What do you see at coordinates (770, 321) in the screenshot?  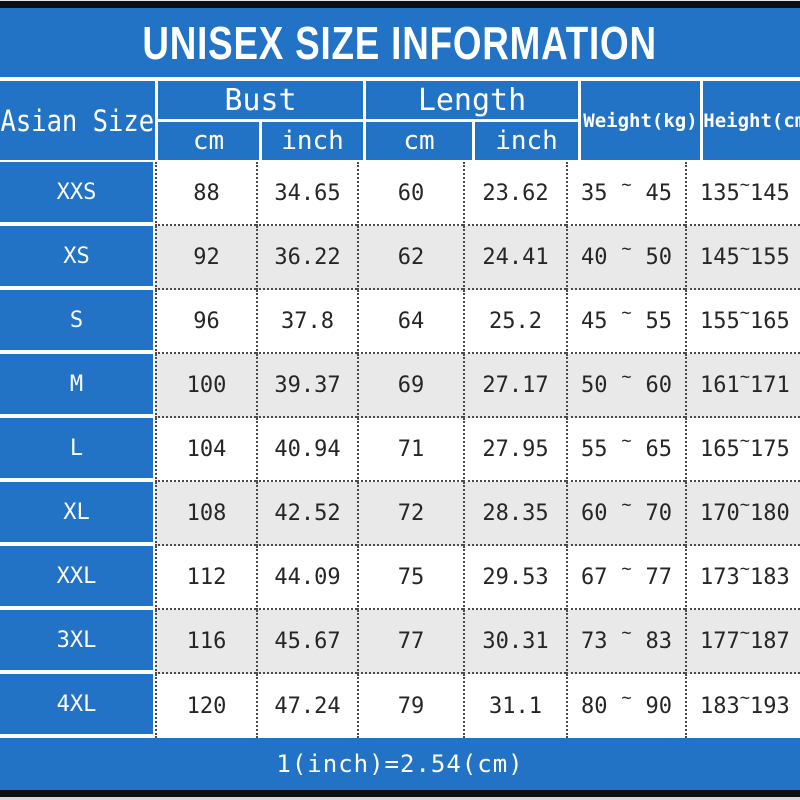 I see `height-max-value: 165` at bounding box center [770, 321].